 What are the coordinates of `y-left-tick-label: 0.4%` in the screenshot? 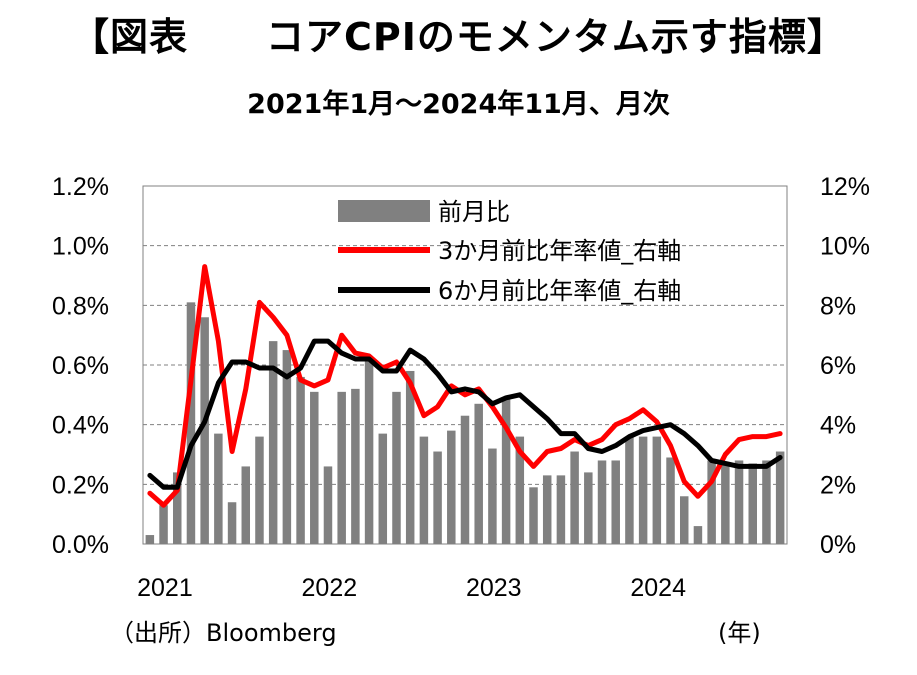 It's located at (80, 426).